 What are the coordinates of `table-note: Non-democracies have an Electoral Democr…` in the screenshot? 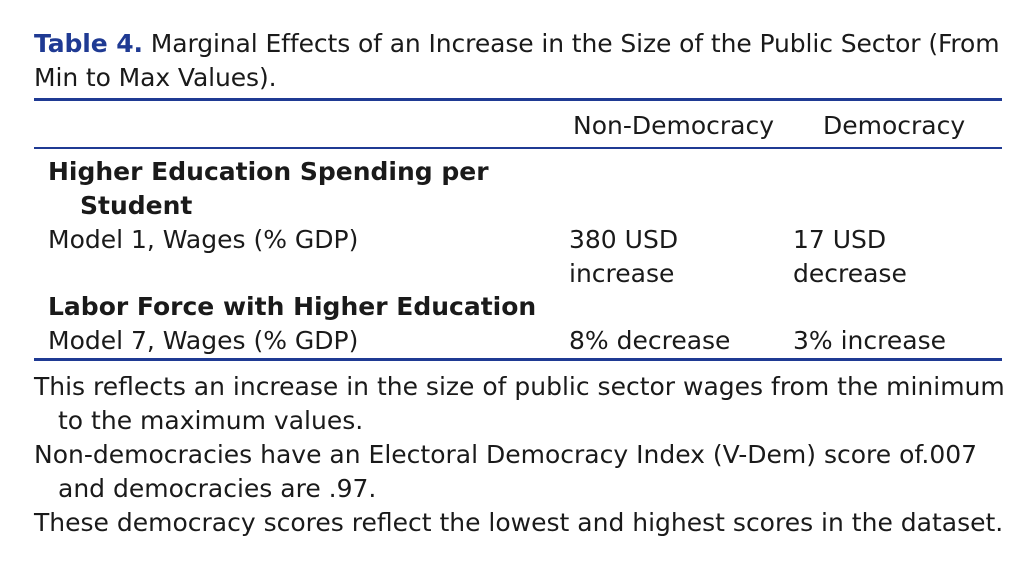 It's located at (506, 471).